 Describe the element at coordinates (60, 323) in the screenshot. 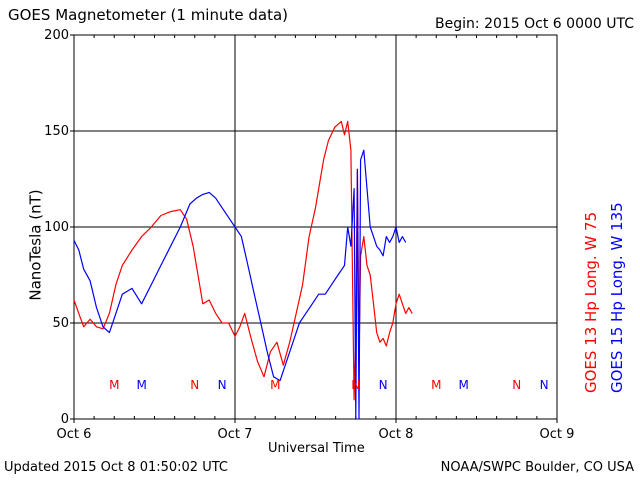

I see `y-tick-label: 50` at that location.